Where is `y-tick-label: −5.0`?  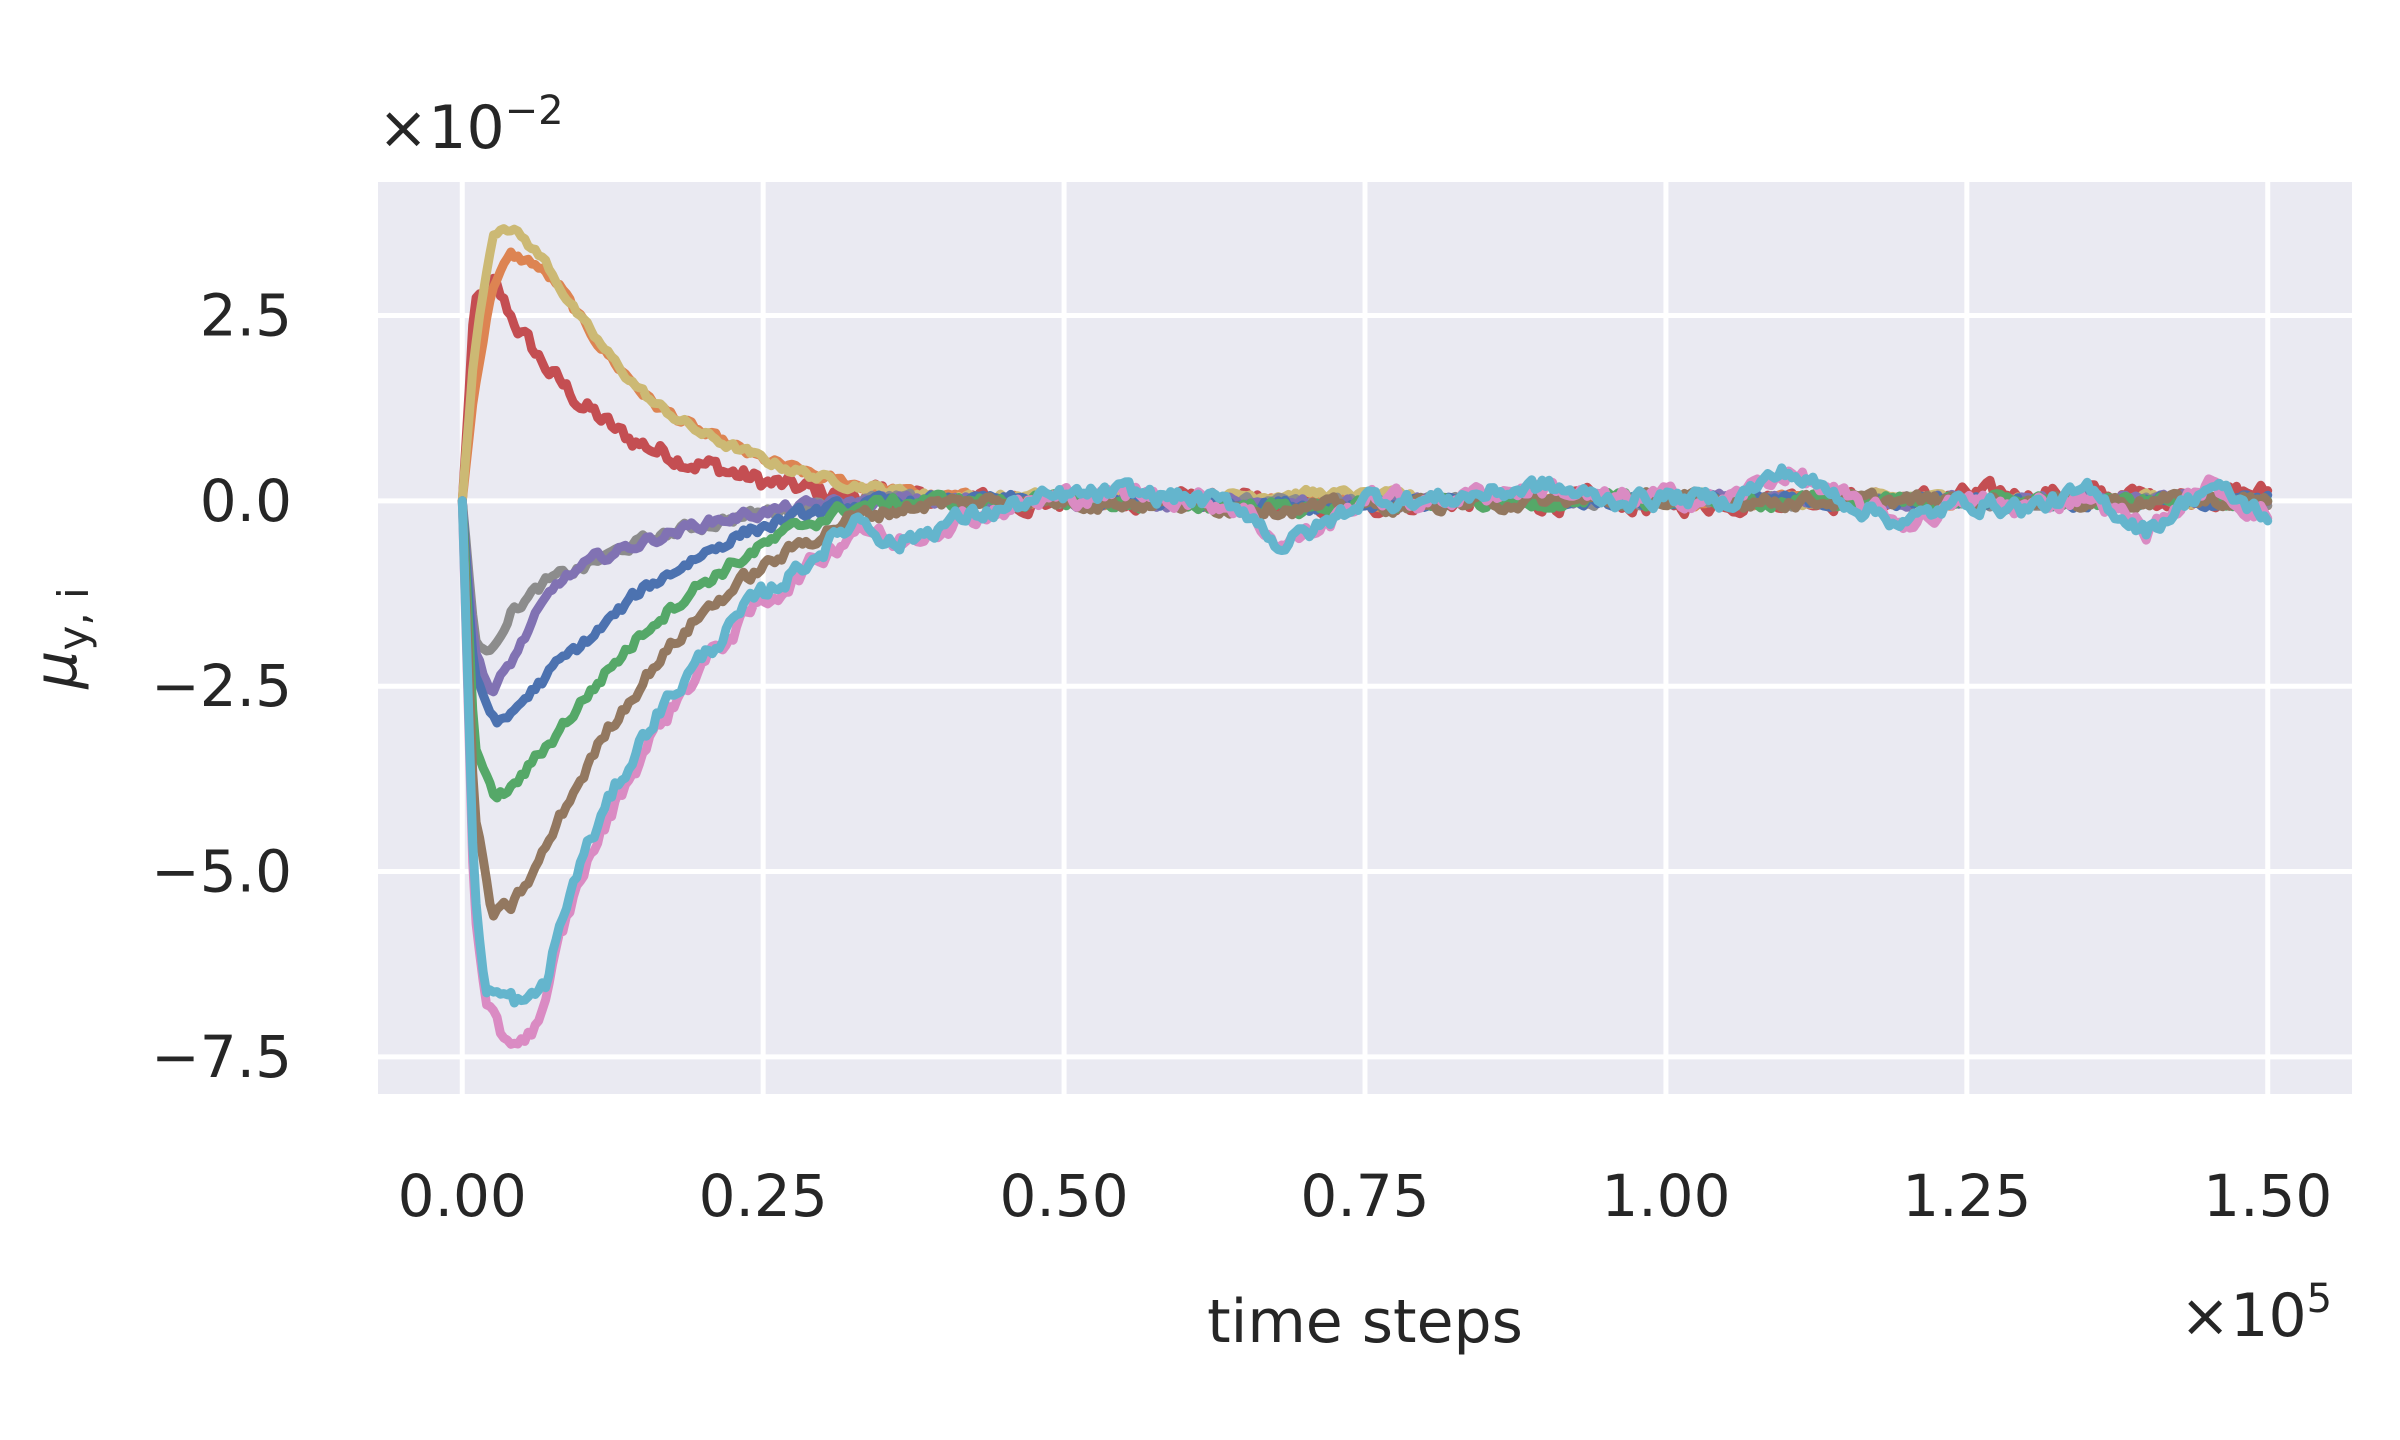
y-tick-label: −5.0 is located at coordinates (221, 872).